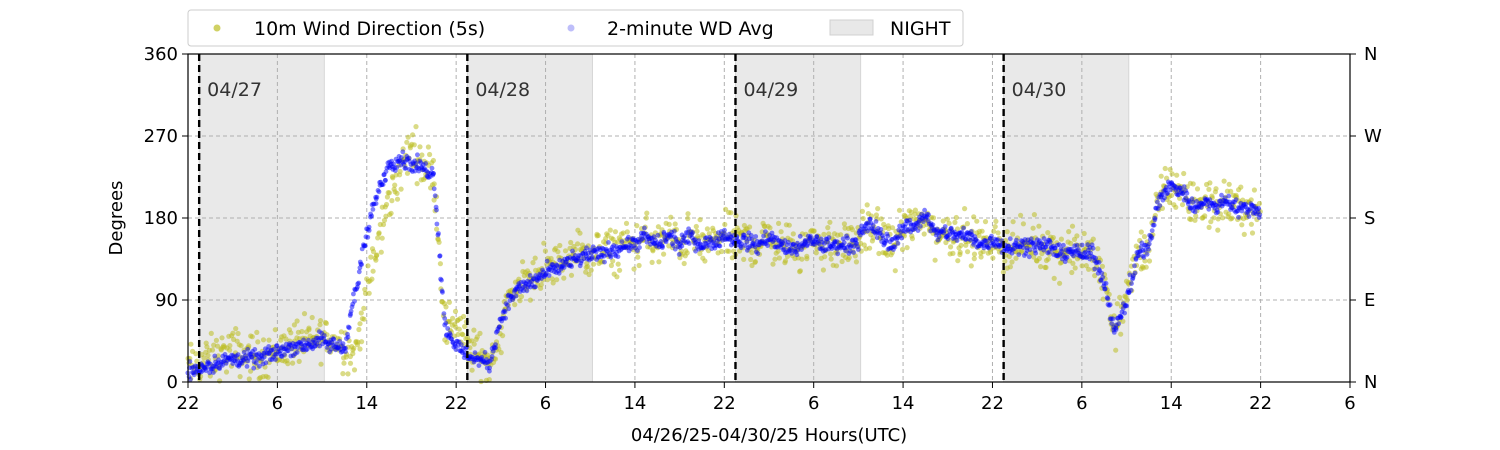 Image resolution: width=1500 pixels, height=450 pixels. What do you see at coordinates (277, 403) in the screenshot?
I see `x-tick-label-1: 6` at bounding box center [277, 403].